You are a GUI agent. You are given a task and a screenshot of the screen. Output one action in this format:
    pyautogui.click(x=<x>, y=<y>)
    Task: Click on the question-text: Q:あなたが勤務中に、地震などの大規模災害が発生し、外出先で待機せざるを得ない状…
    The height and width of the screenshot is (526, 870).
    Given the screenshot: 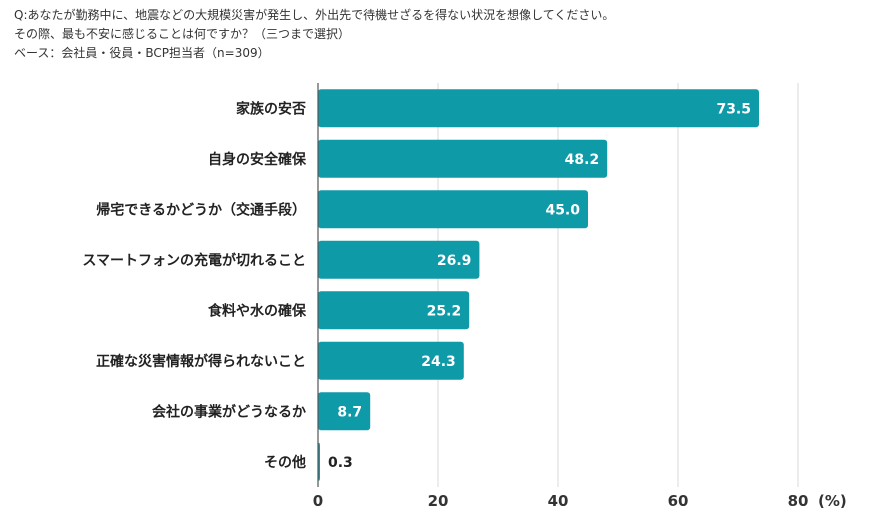 What is the action you would take?
    pyautogui.click(x=314, y=15)
    